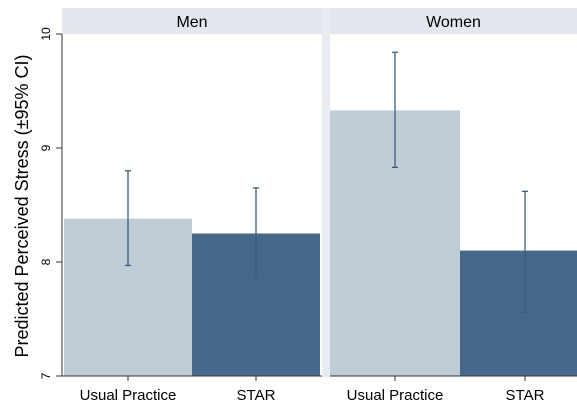  Describe the element at coordinates (256, 395) in the screenshot. I see `x-tick-label-men-1: STAR` at that location.